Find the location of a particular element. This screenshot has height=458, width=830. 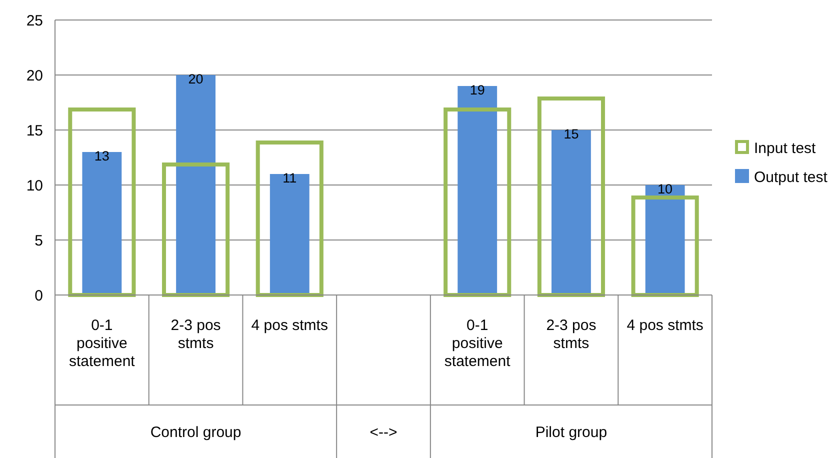

data-label: 19 is located at coordinates (477, 90).